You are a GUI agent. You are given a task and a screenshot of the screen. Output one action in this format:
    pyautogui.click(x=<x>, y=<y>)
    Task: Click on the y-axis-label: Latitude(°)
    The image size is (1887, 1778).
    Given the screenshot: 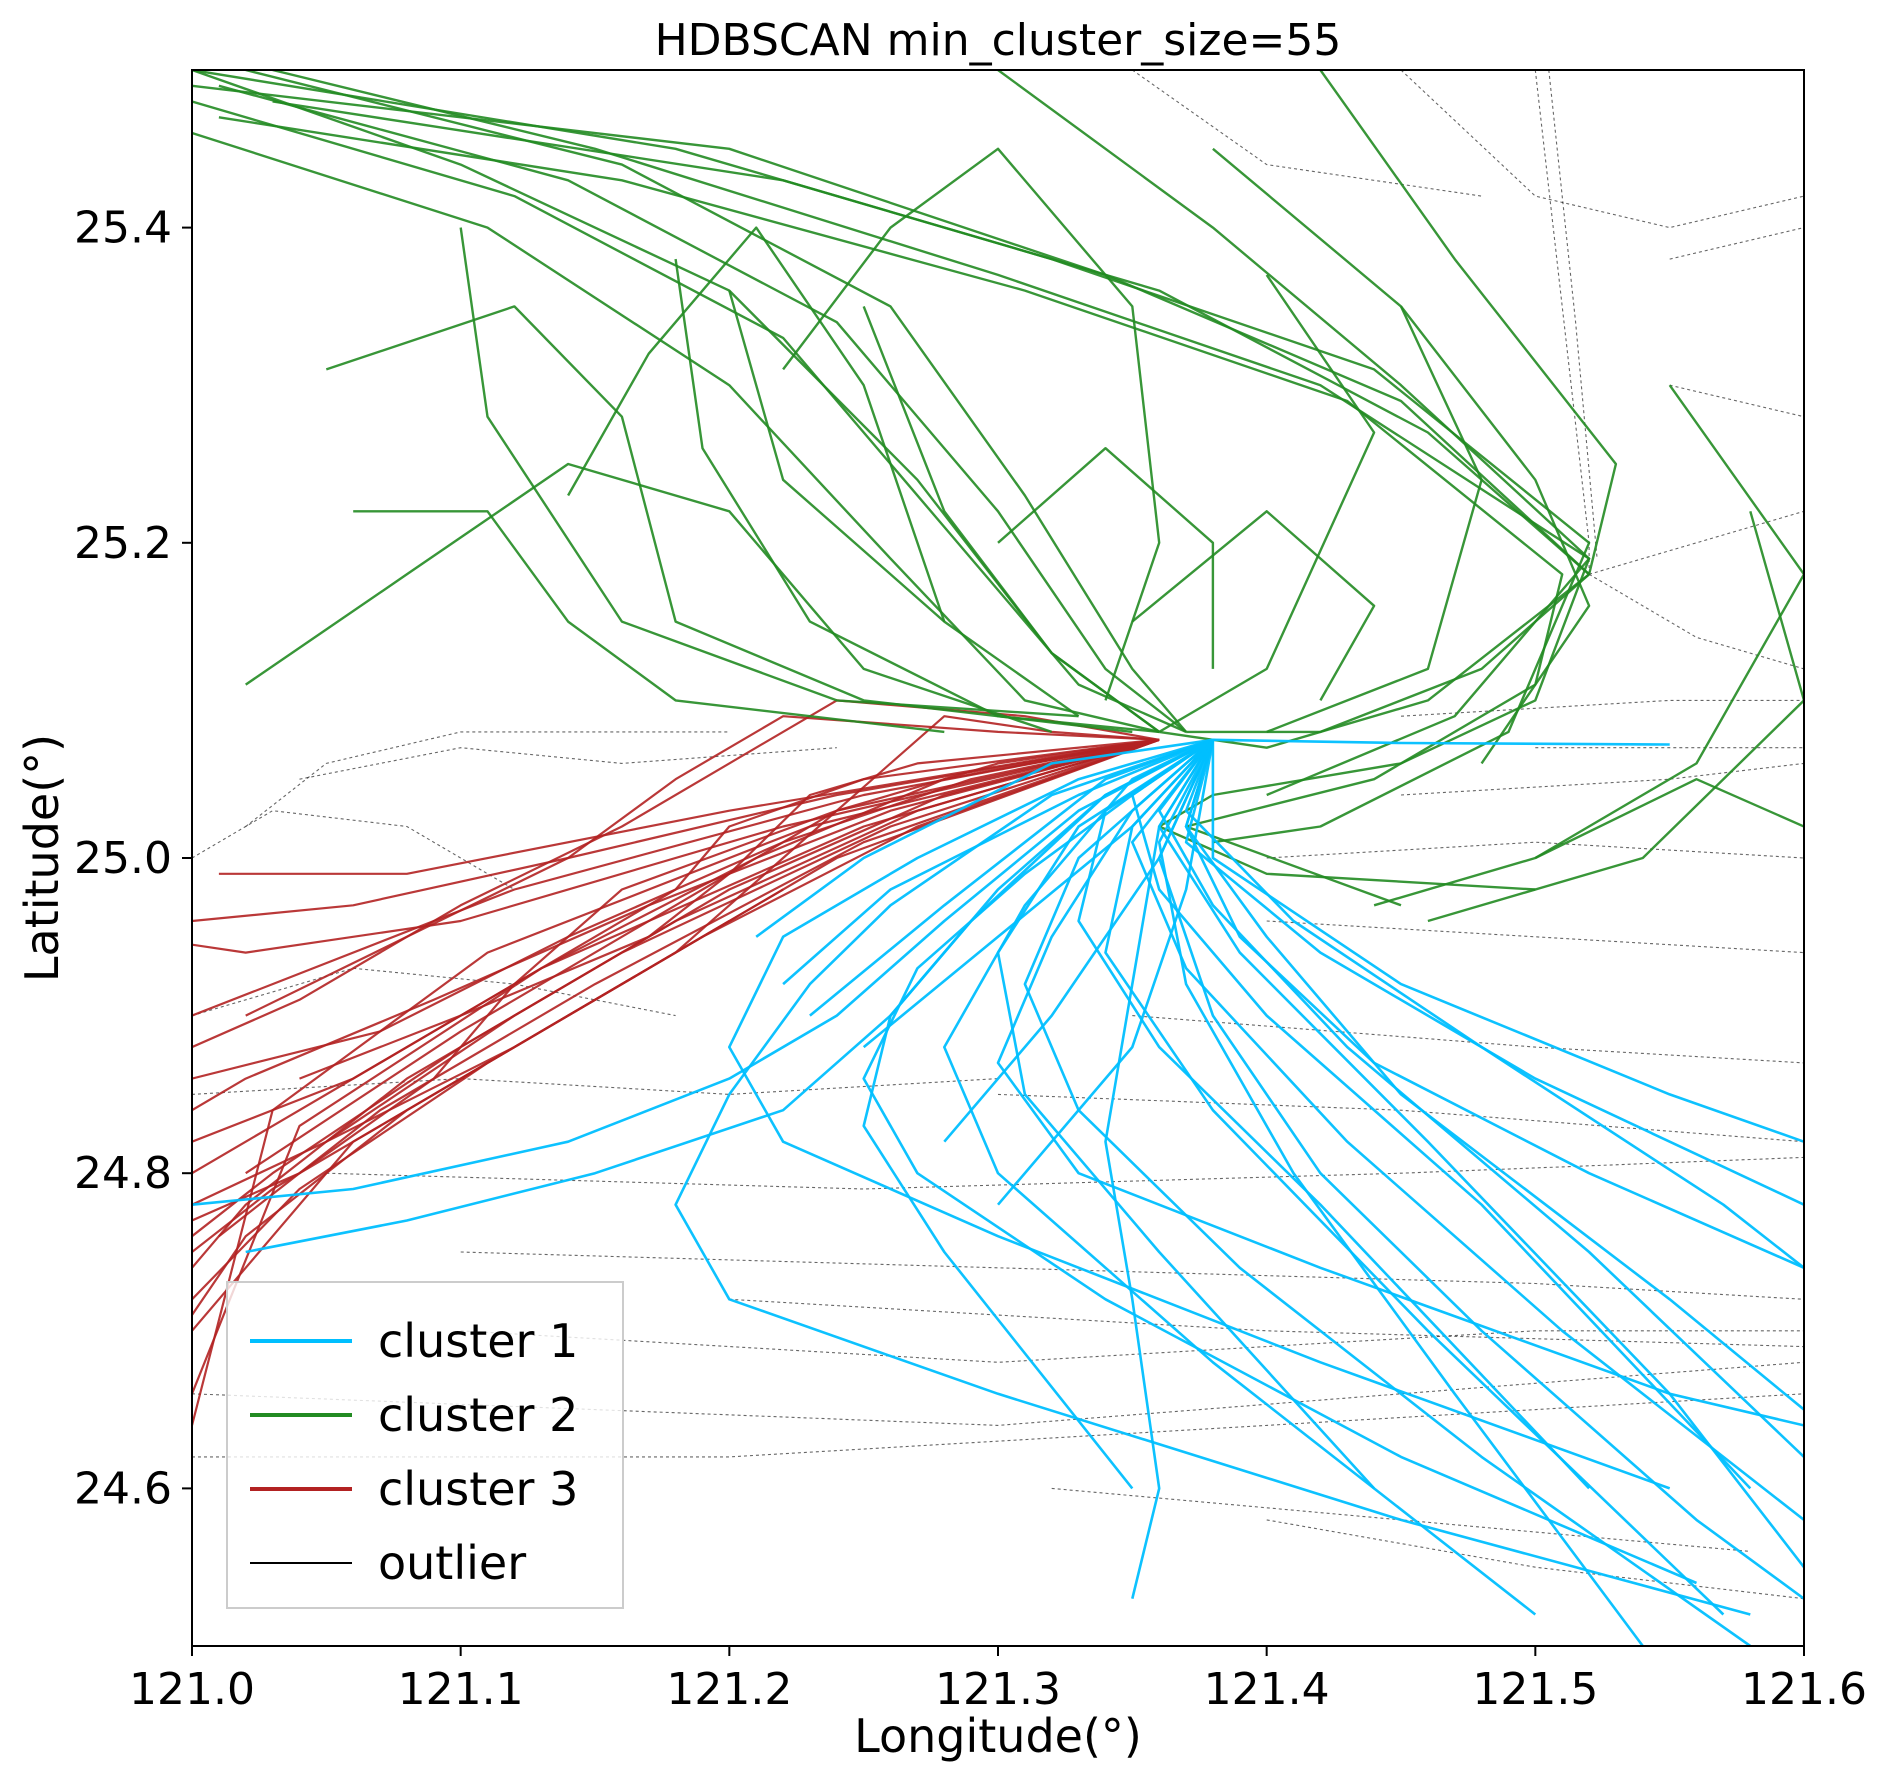 What is the action you would take?
    pyautogui.click(x=42, y=858)
    